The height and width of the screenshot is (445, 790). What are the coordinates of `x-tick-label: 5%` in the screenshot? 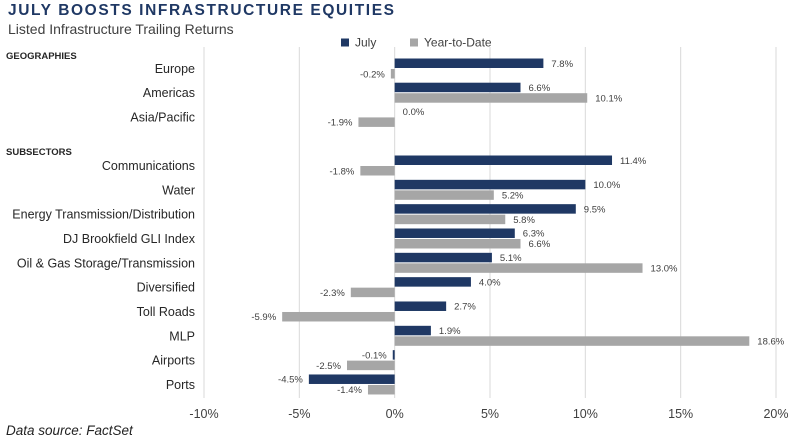 It's located at (490, 414).